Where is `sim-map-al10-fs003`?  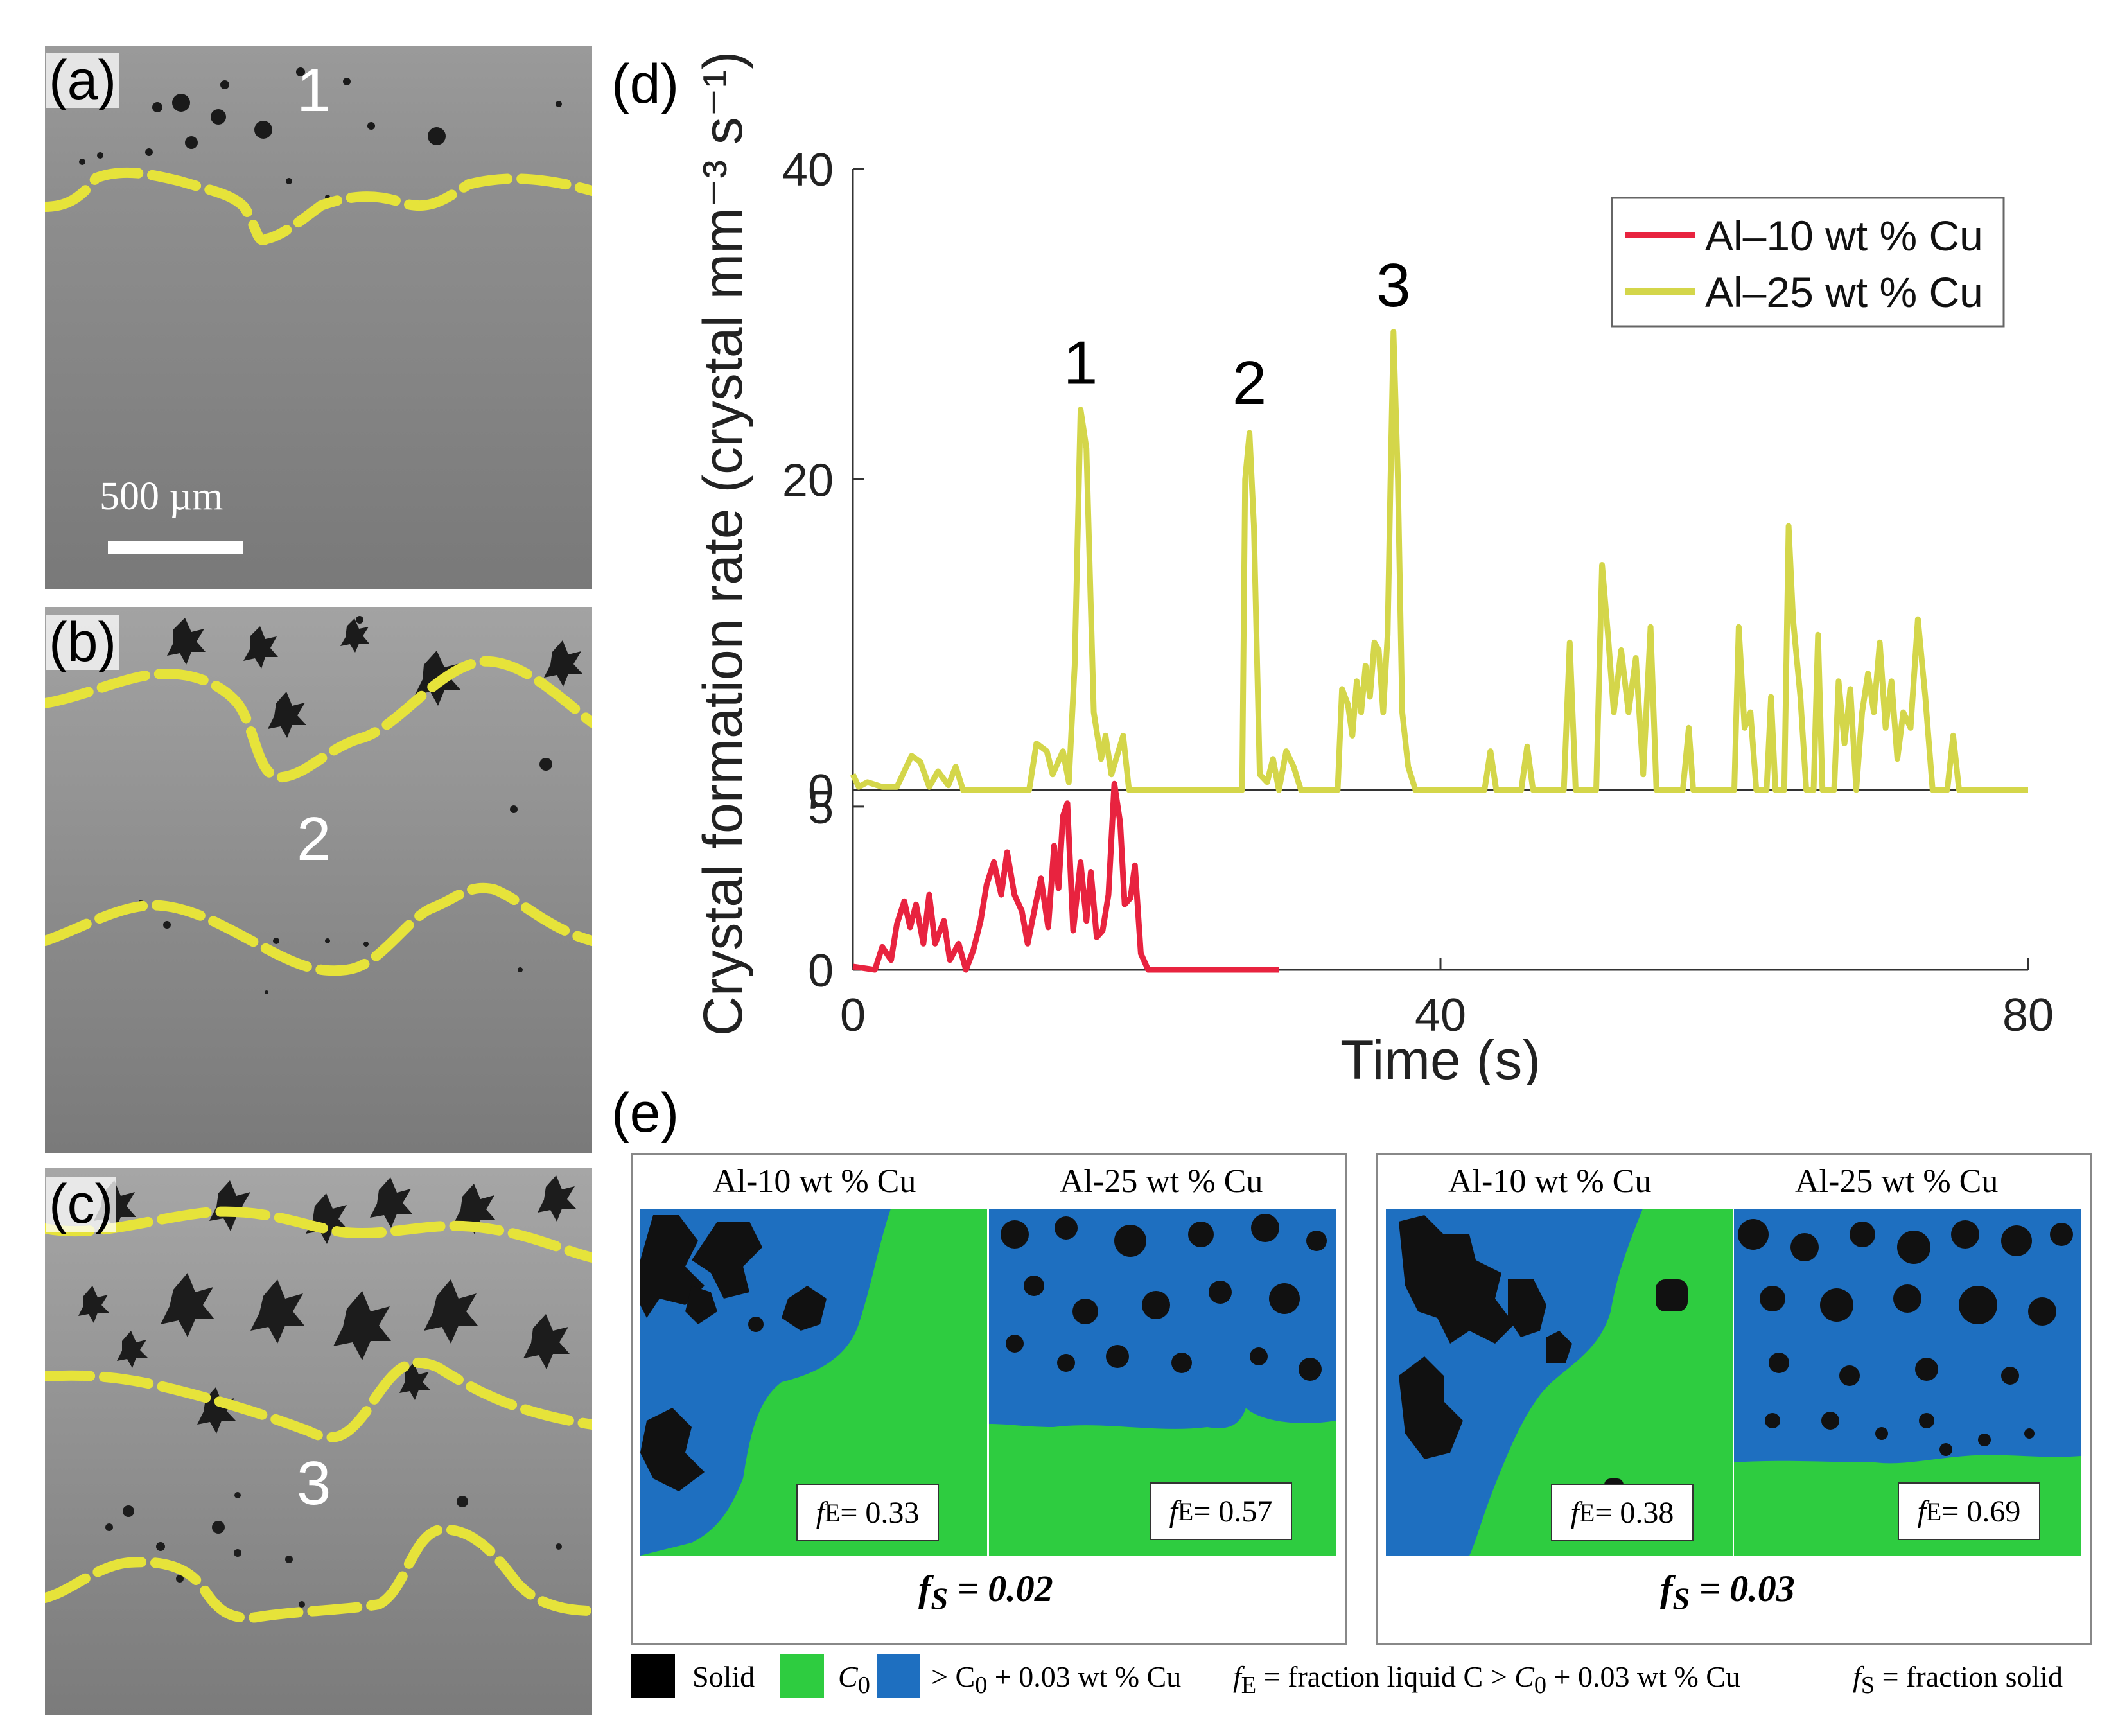 sim-map-al10-fs003 is located at coordinates (1559, 1382).